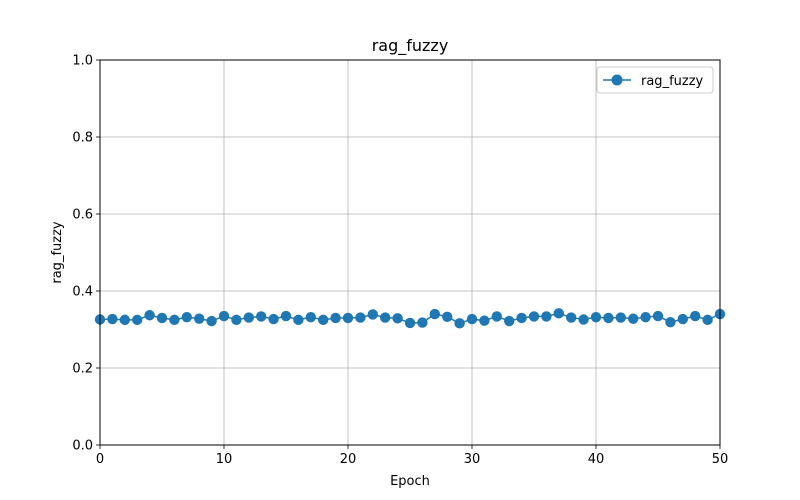 The height and width of the screenshot is (500, 800). What do you see at coordinates (672, 81) in the screenshot?
I see `legend-entry-label: rag_fuzzy` at bounding box center [672, 81].